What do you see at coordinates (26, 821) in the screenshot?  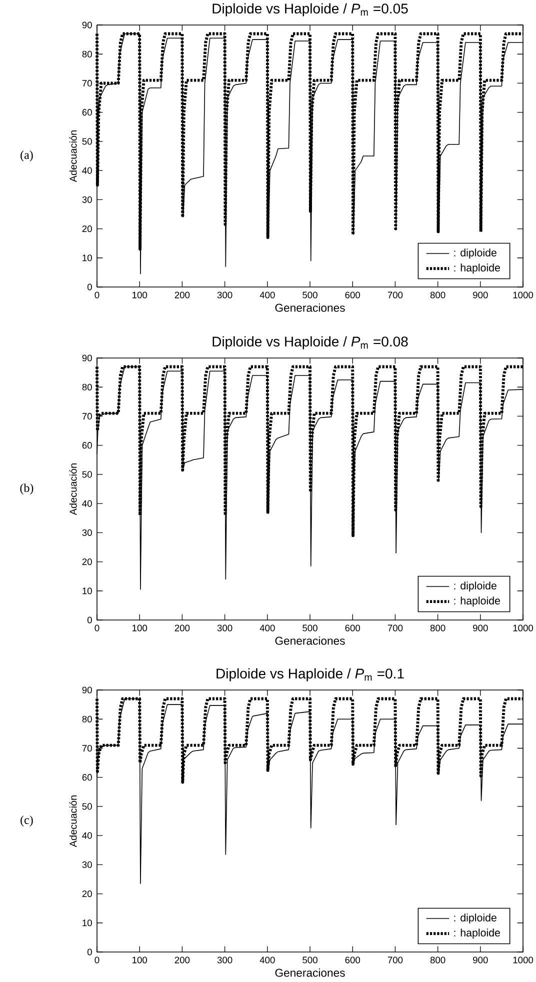 I see `text: (c)` at bounding box center [26, 821].